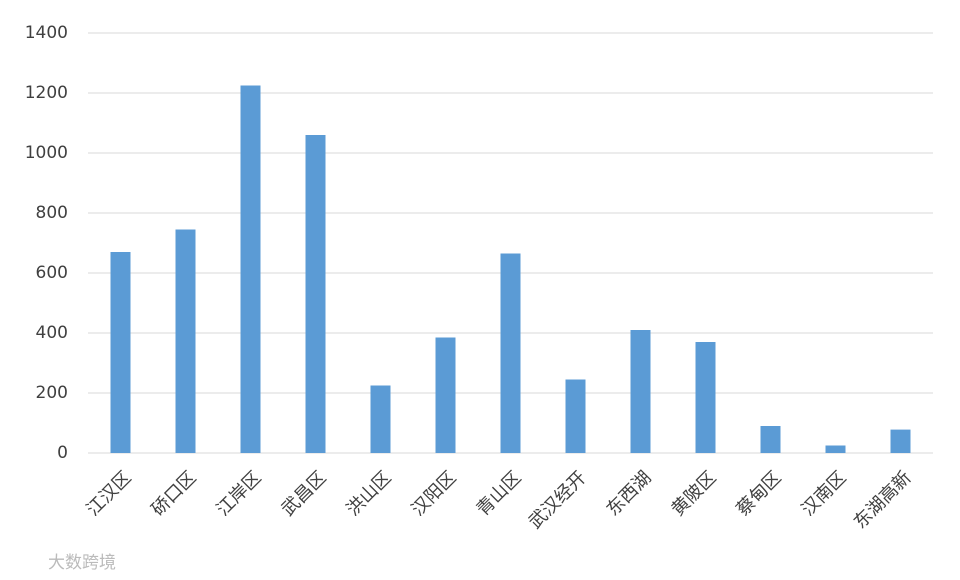 The width and height of the screenshot is (960, 580). Describe the element at coordinates (46, 93) in the screenshot. I see `y-tick-label: 1200` at that location.